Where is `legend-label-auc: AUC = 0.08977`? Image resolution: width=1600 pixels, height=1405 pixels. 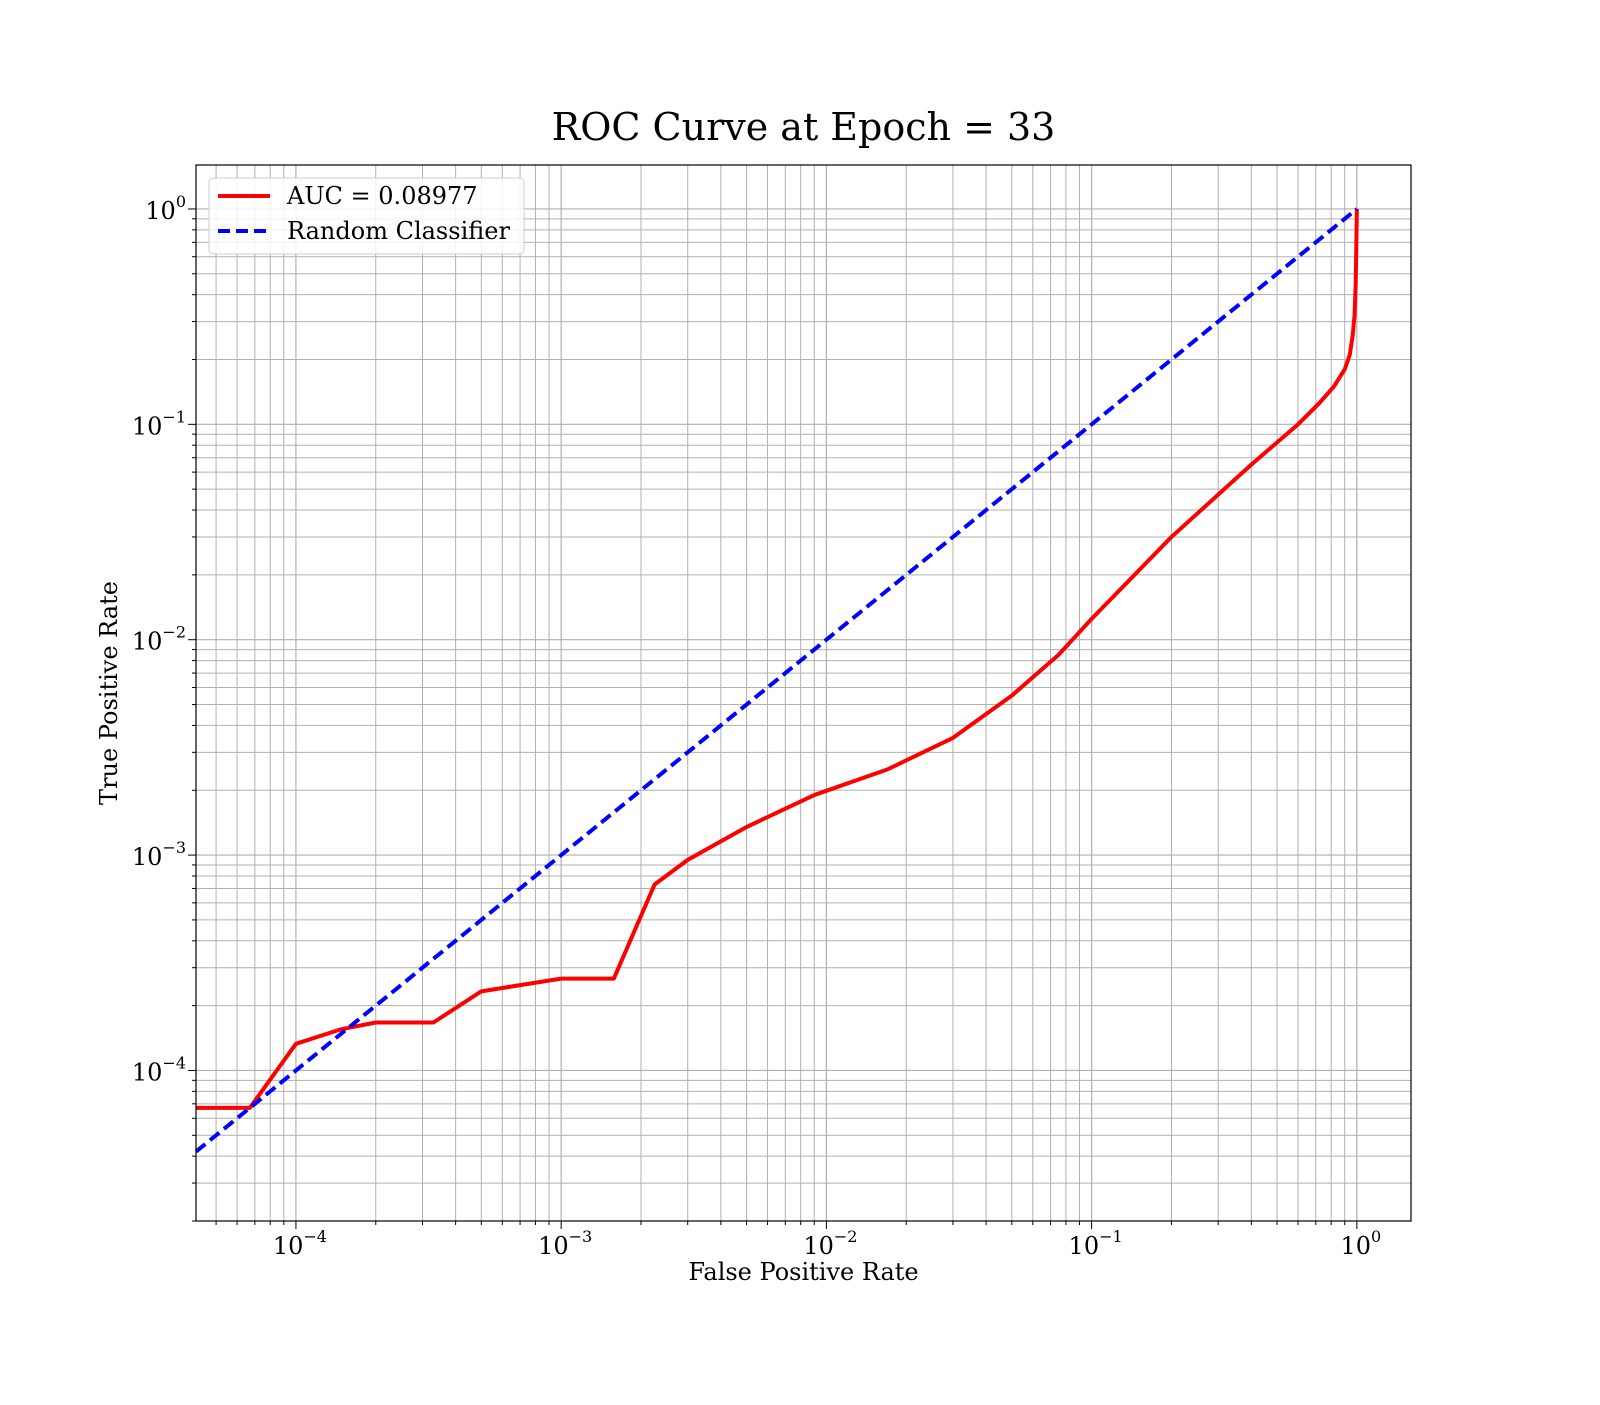 legend-label-auc: AUC = 0.08977 is located at coordinates (382, 196).